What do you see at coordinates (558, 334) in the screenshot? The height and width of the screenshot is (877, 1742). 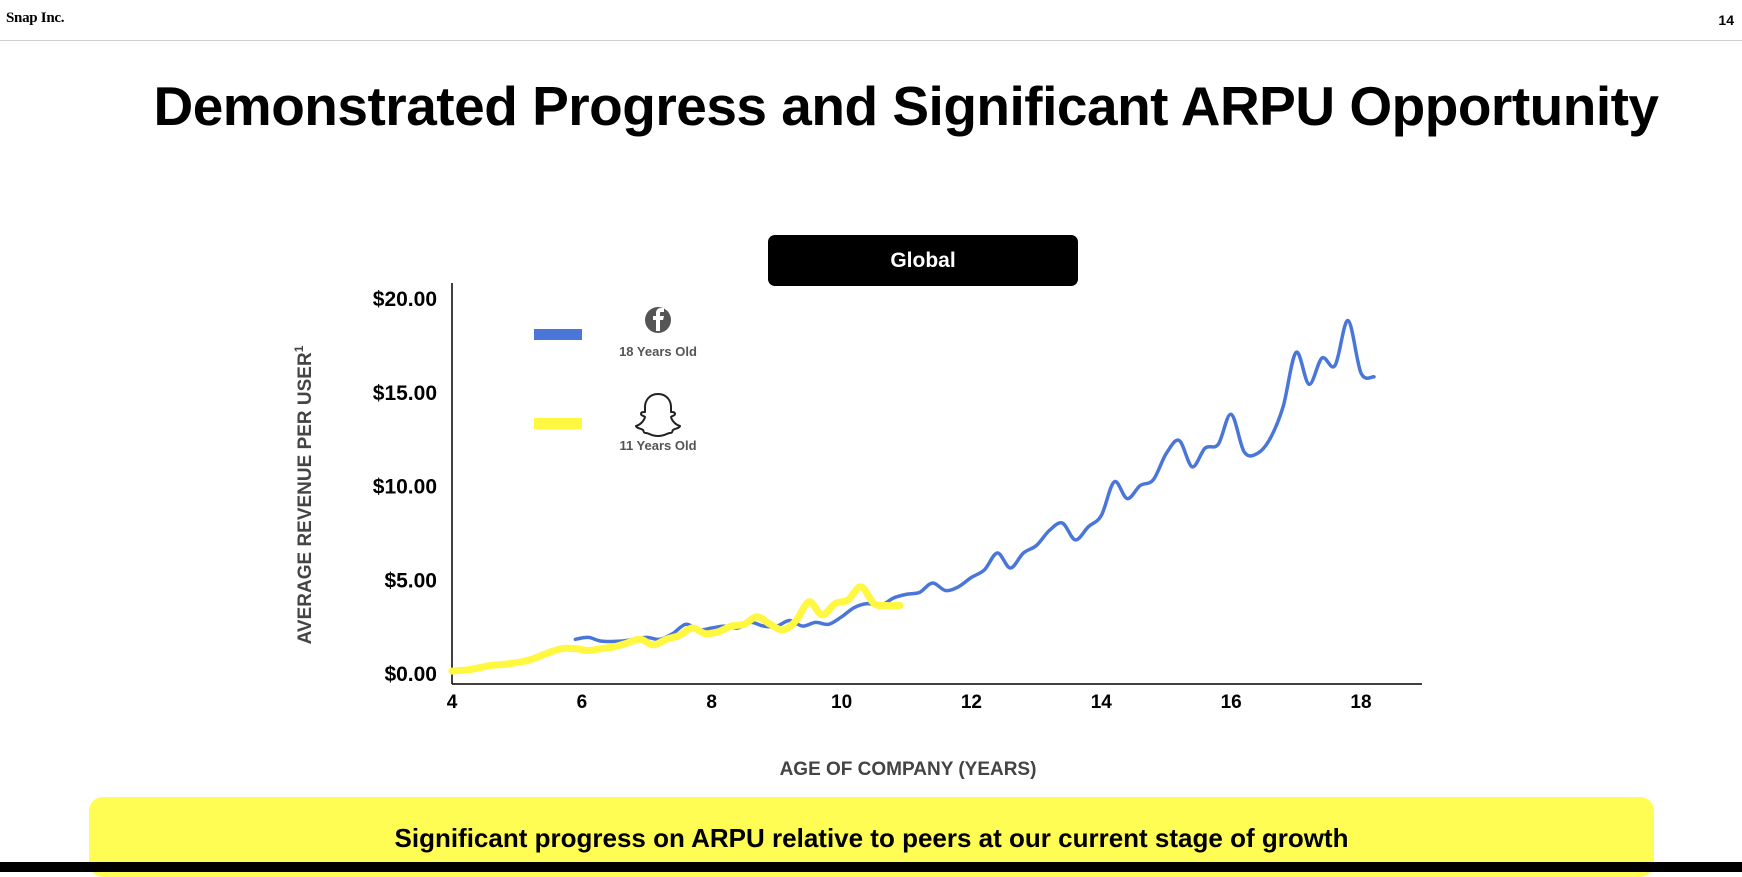 I see `legend-swatch-facebook` at bounding box center [558, 334].